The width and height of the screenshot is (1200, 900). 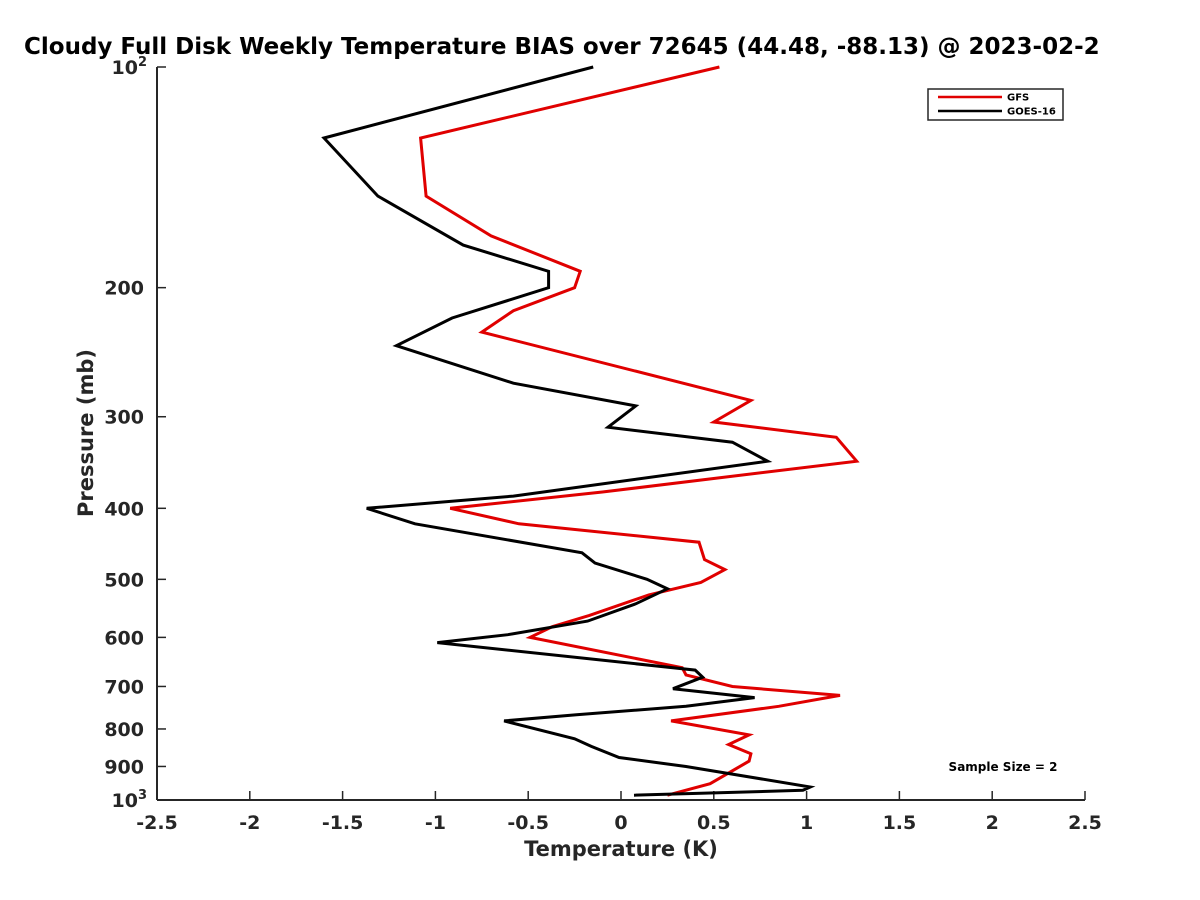 I want to click on y-tick-label: 300, so click(x=124, y=418).